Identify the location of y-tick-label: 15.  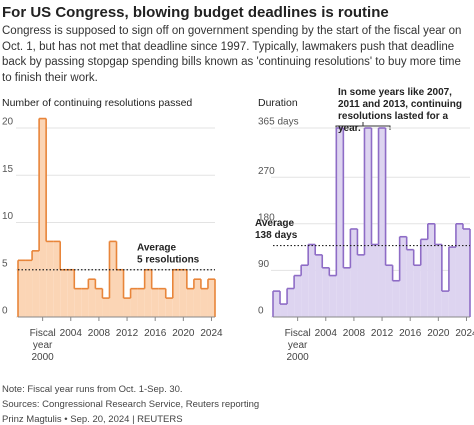
(8, 169).